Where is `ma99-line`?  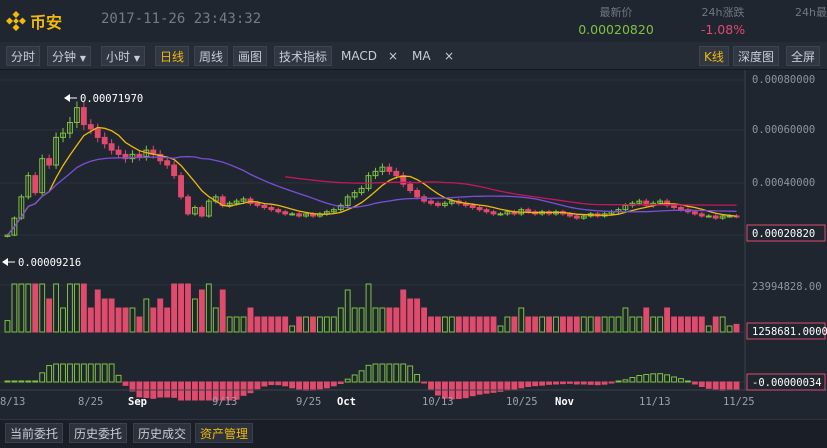 ma99-line is located at coordinates (511, 191).